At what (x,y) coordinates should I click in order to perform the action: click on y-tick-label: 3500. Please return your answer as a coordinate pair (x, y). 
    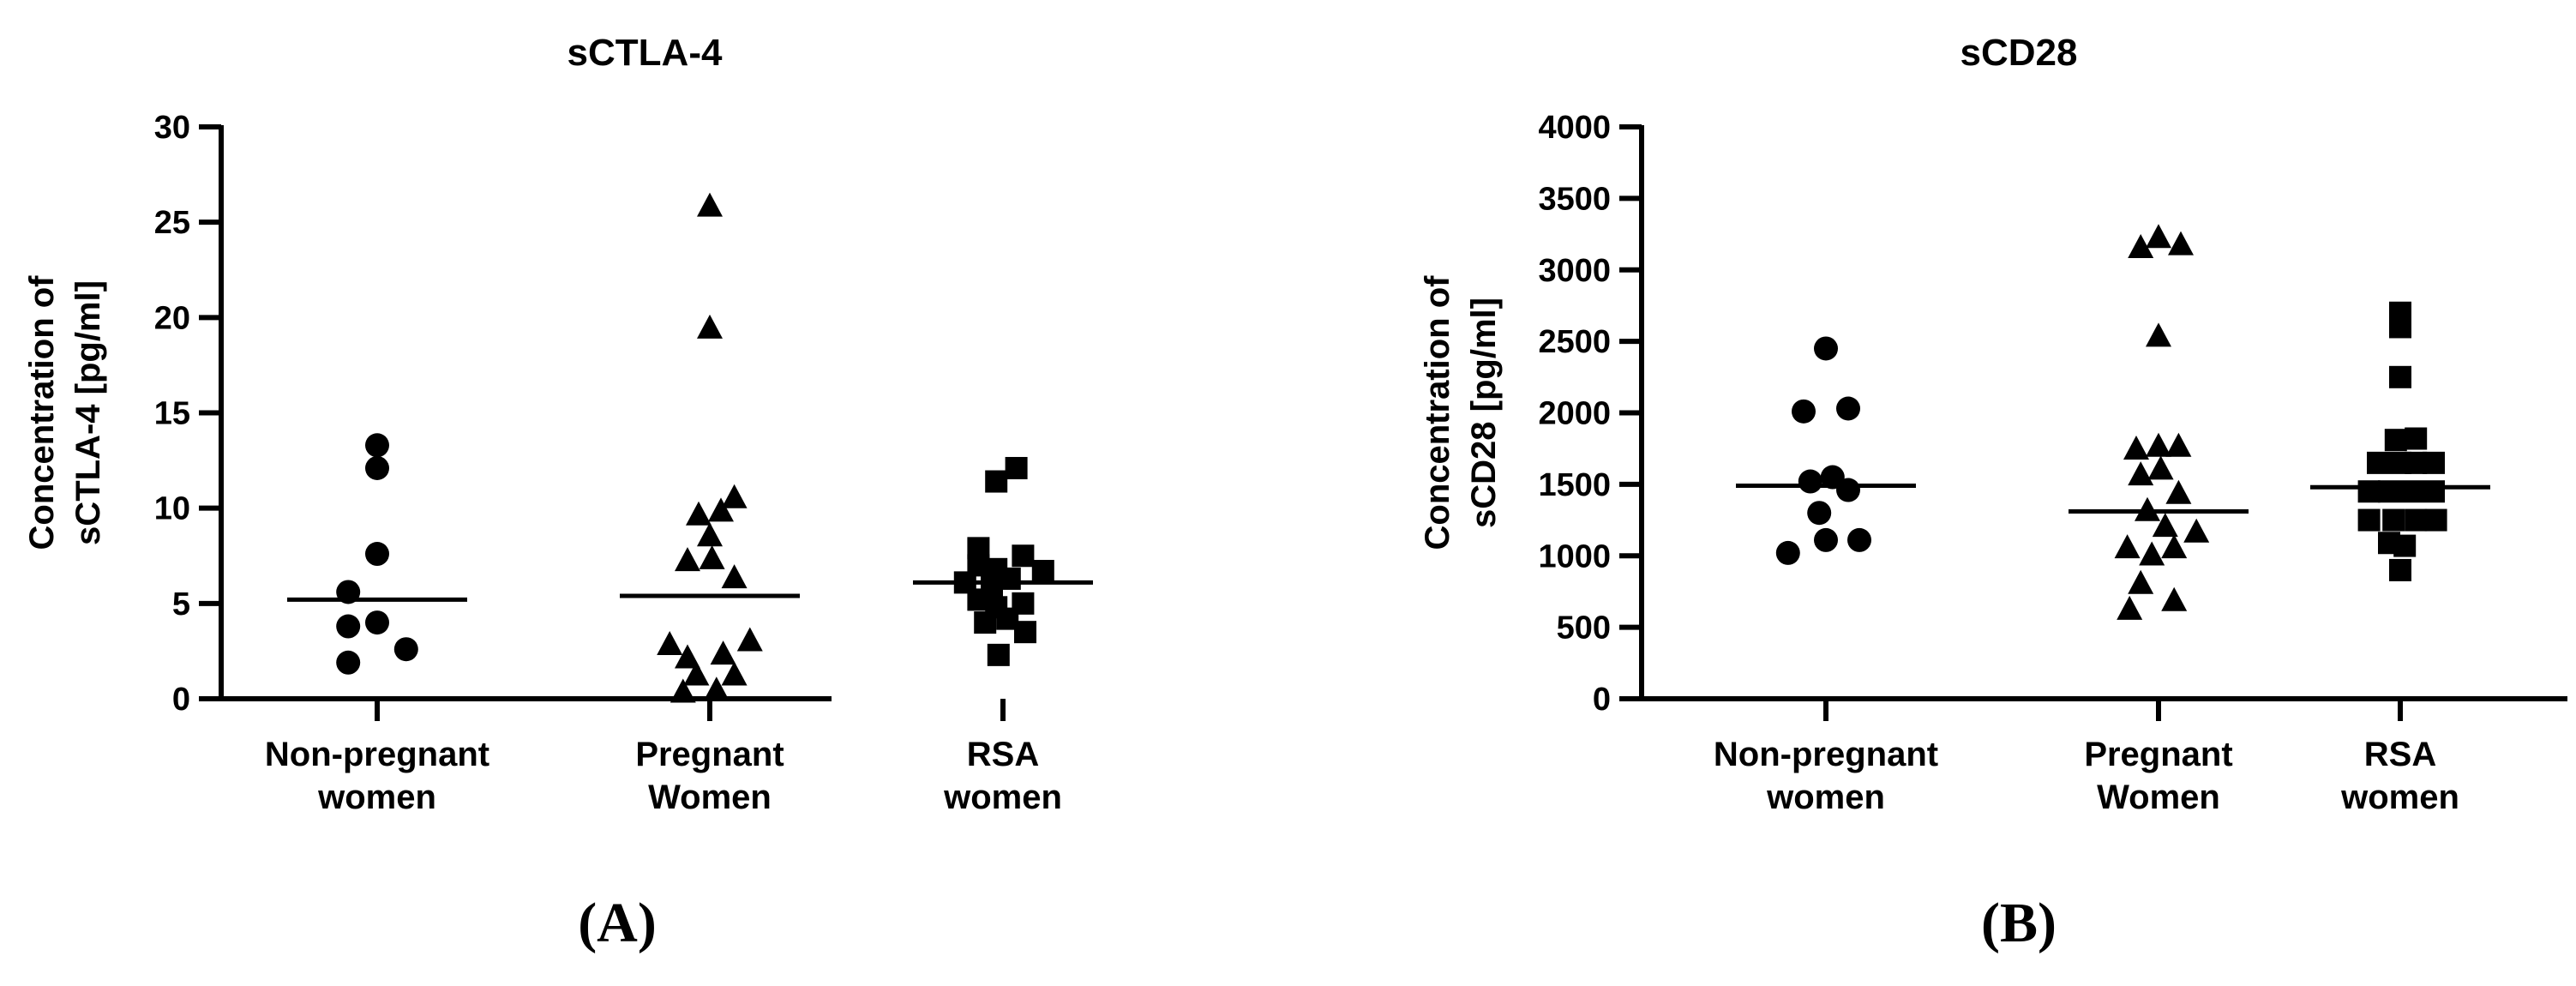
    Looking at the image, I should click on (1574, 199).